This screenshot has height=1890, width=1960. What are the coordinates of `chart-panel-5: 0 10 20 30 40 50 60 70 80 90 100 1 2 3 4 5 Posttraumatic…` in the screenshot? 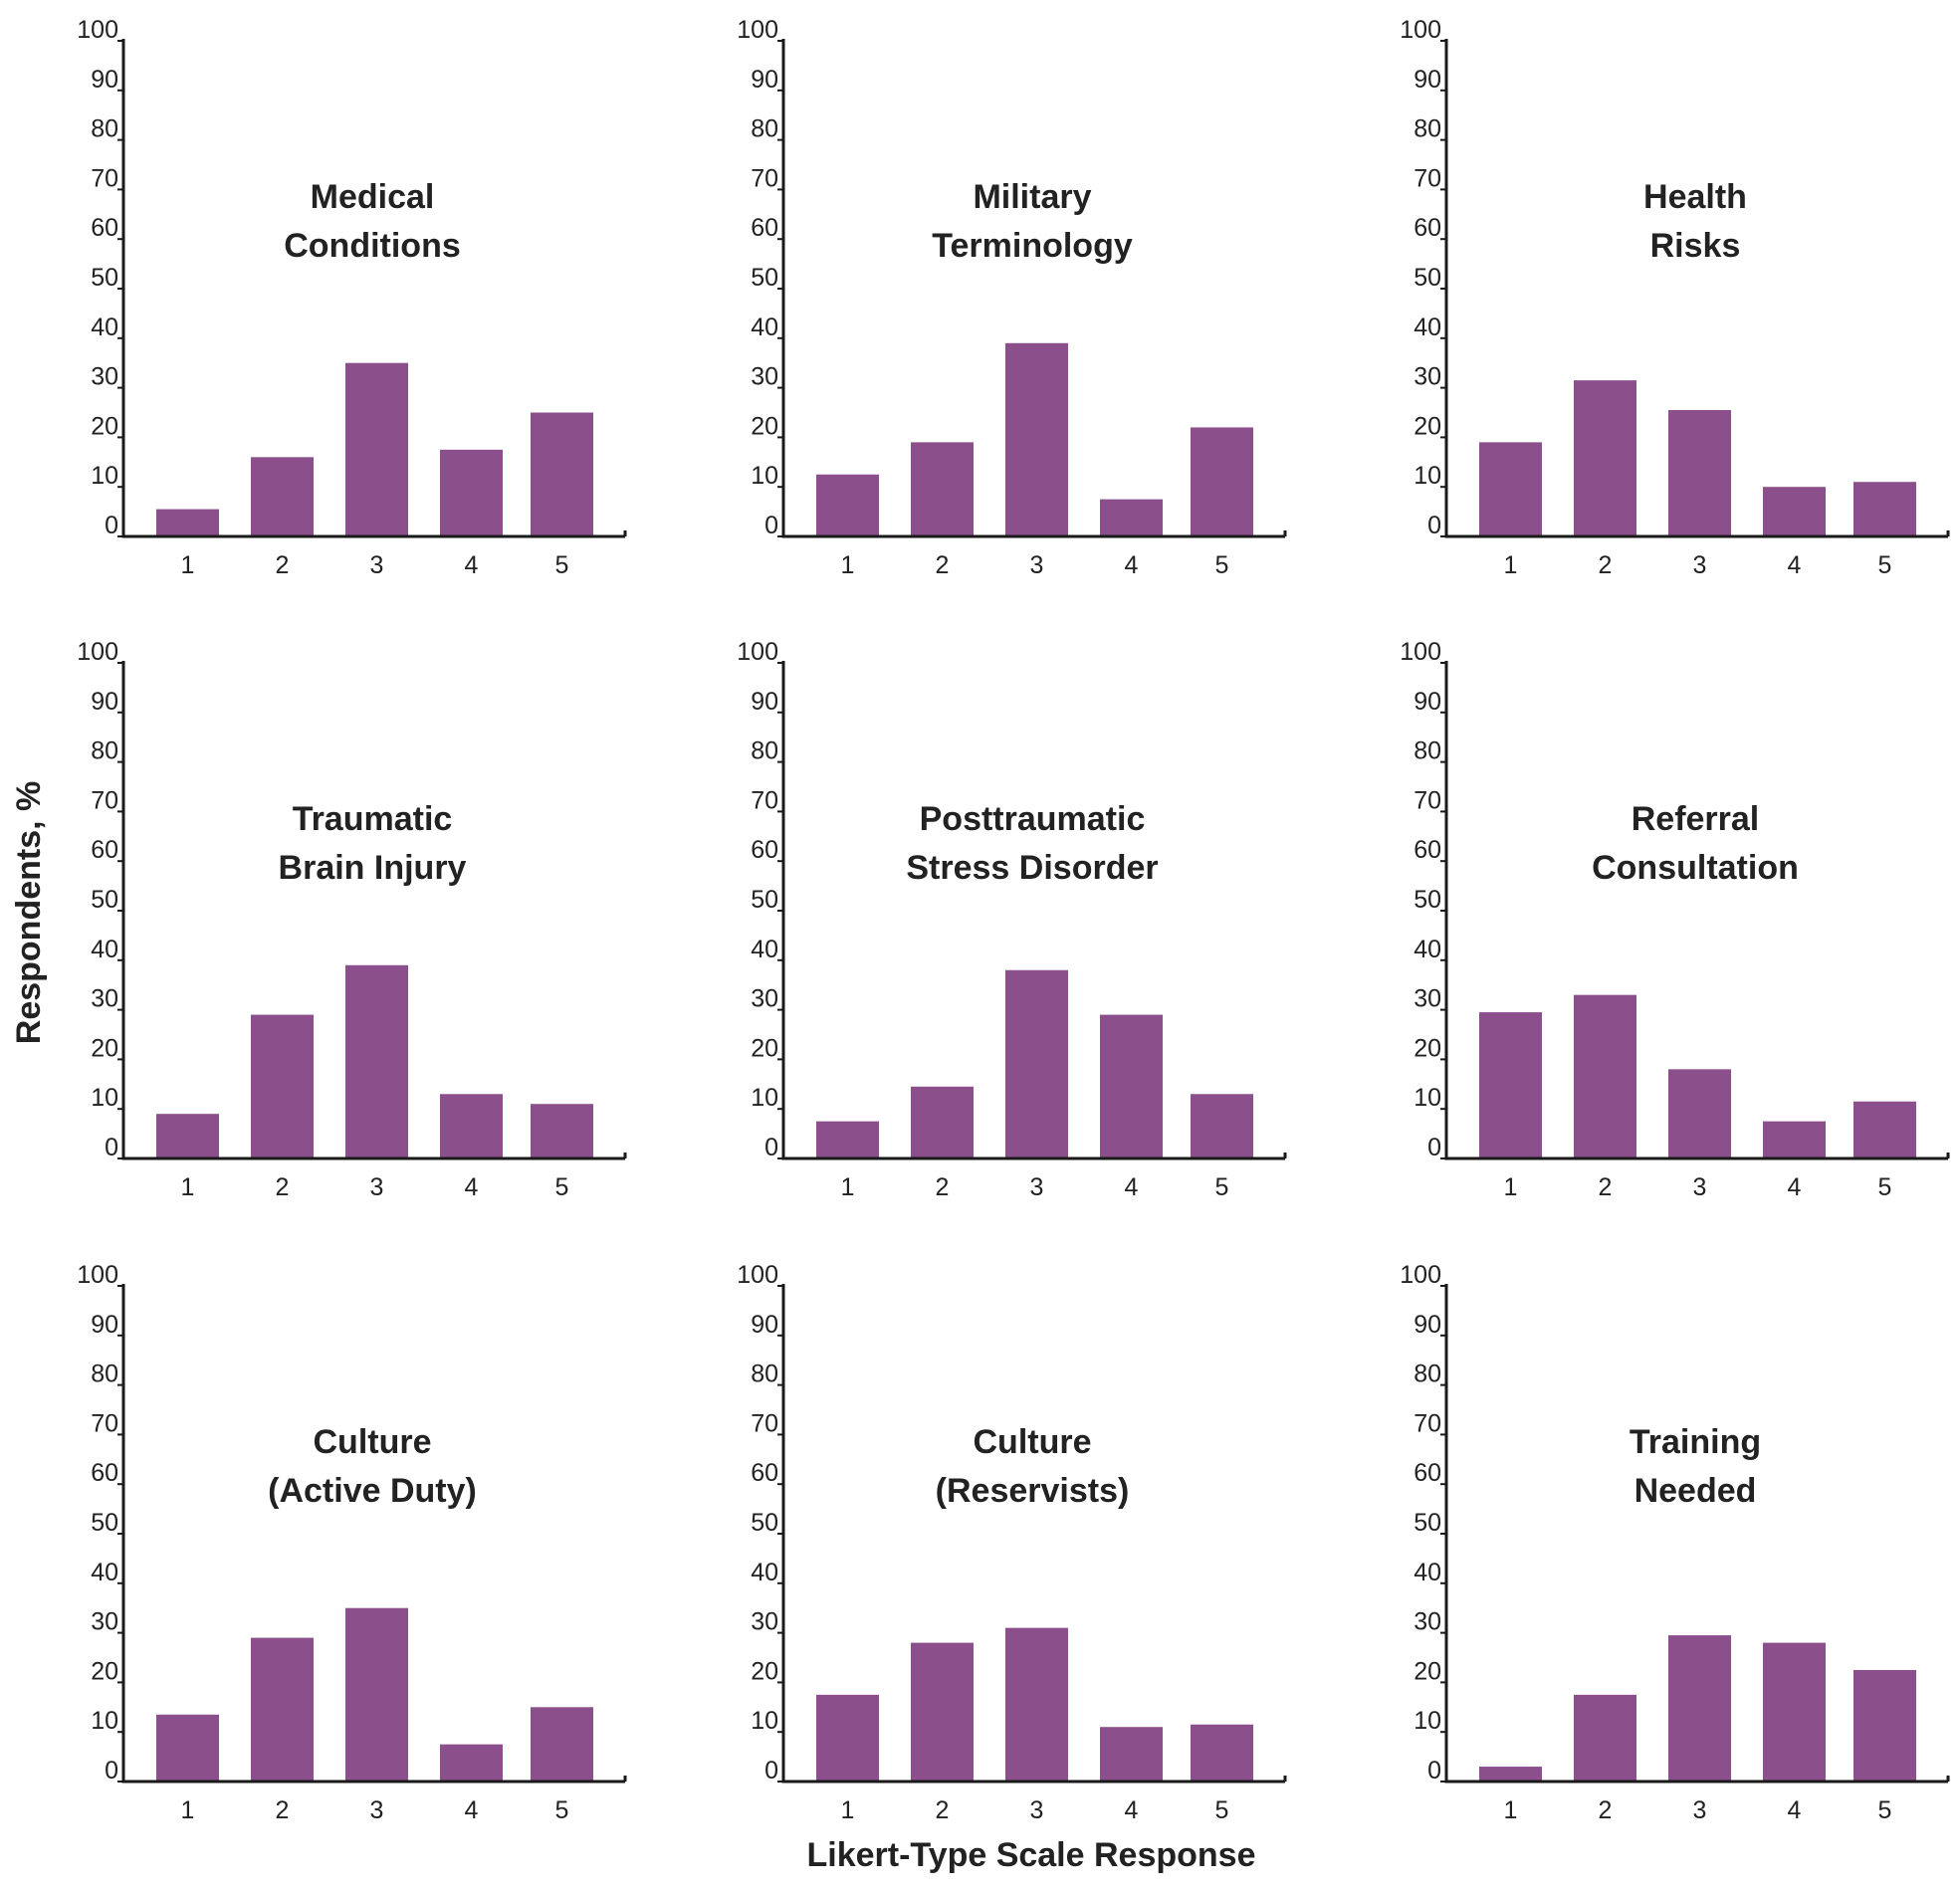 It's located at (1012, 919).